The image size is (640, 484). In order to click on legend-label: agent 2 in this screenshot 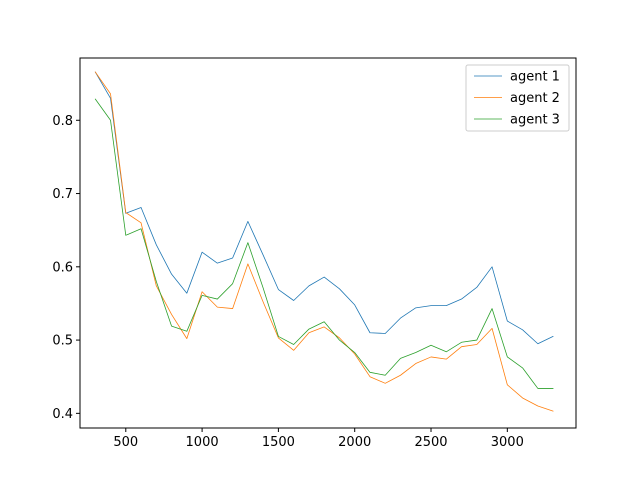, I will do `click(535, 98)`.